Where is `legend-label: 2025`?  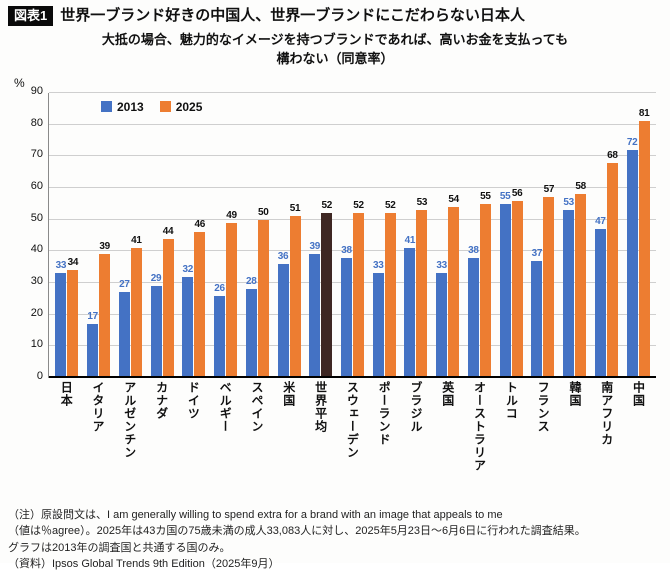 legend-label: 2025 is located at coordinates (189, 106).